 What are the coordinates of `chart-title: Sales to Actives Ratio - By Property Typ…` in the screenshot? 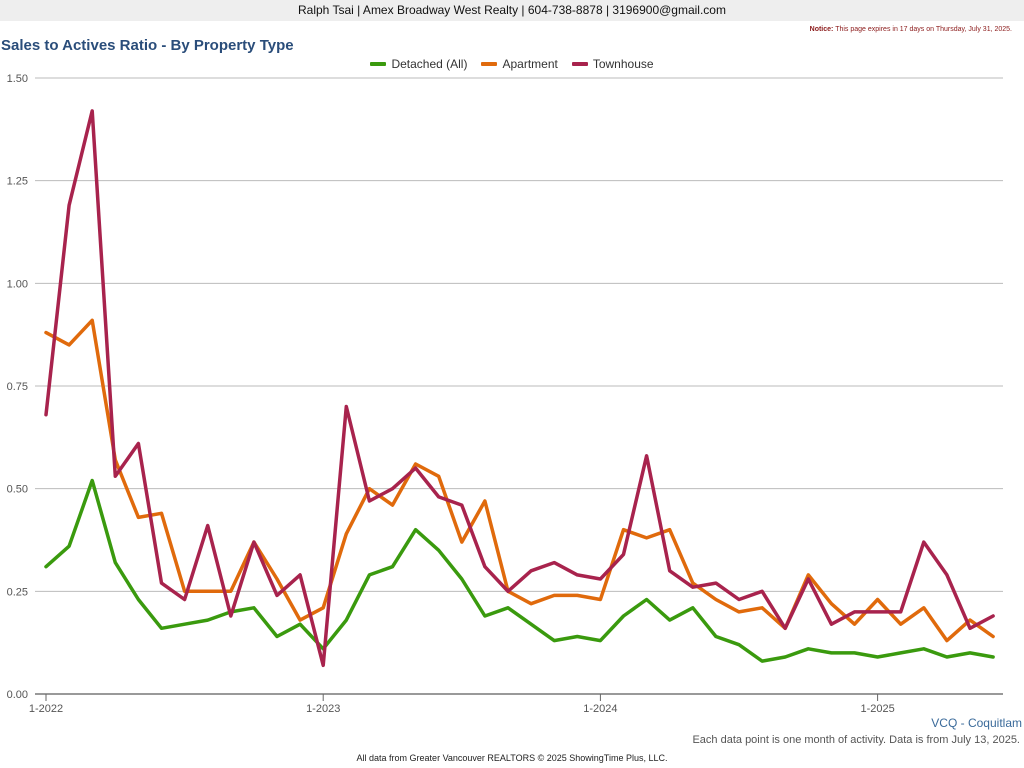 It's located at (147, 45).